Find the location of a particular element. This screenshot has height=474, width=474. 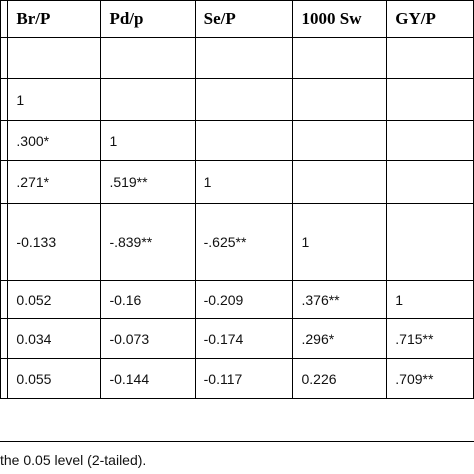

table-cell: 0.052 is located at coordinates (54, 299).